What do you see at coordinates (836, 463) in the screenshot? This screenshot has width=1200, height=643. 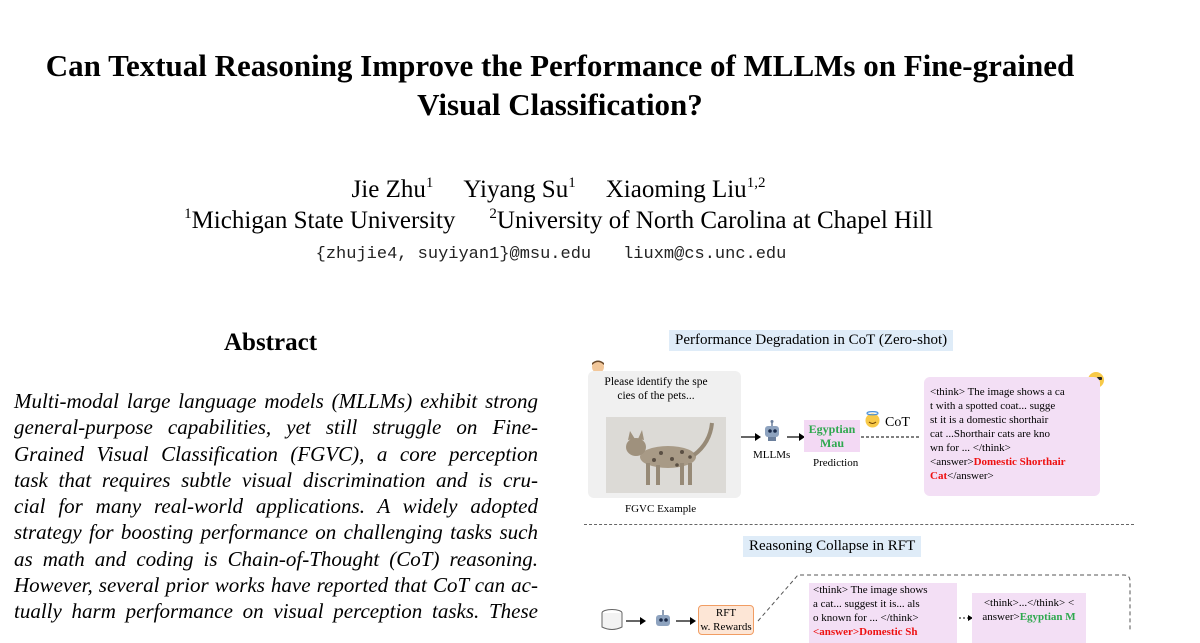 I see `prediction-label: Prediction` at bounding box center [836, 463].